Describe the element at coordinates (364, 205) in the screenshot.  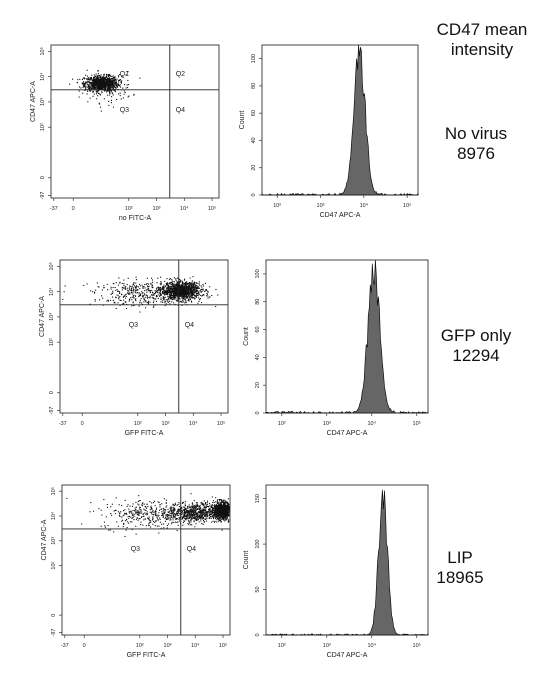
I see `x-tick-label: 10⁴` at that location.